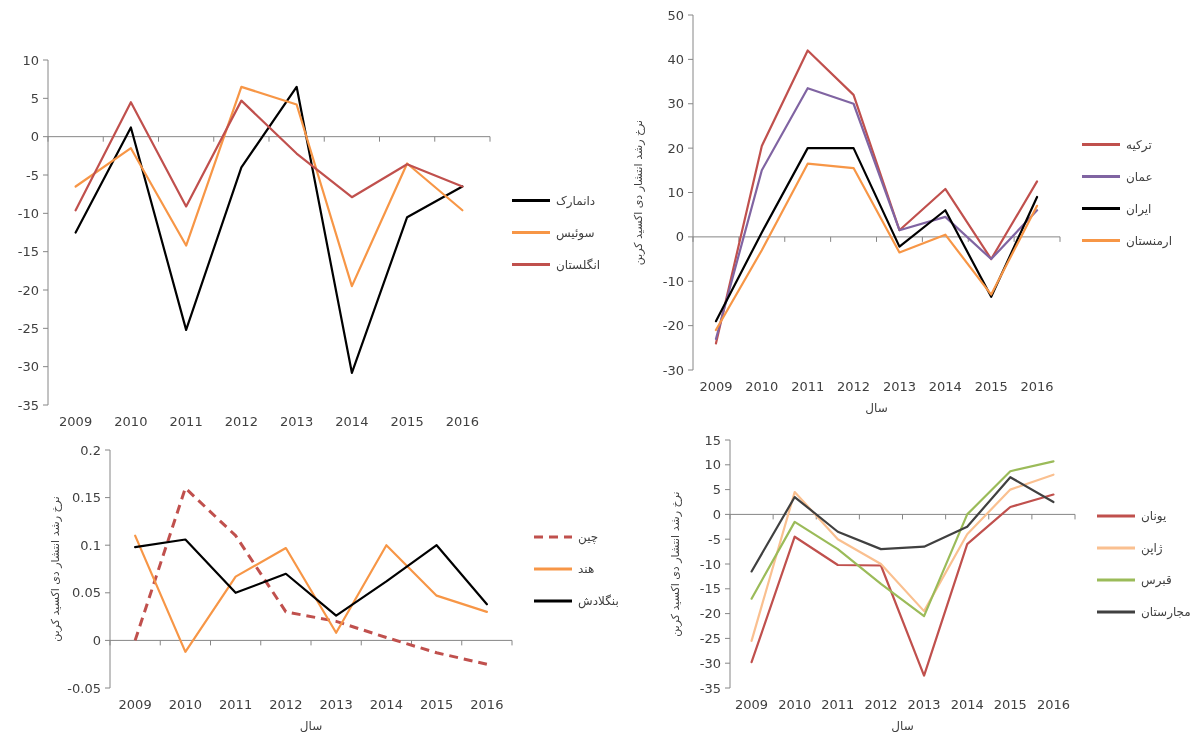 This screenshot has height=742, width=1195. I want to click on y-tick-label: 20, so click(675, 148).